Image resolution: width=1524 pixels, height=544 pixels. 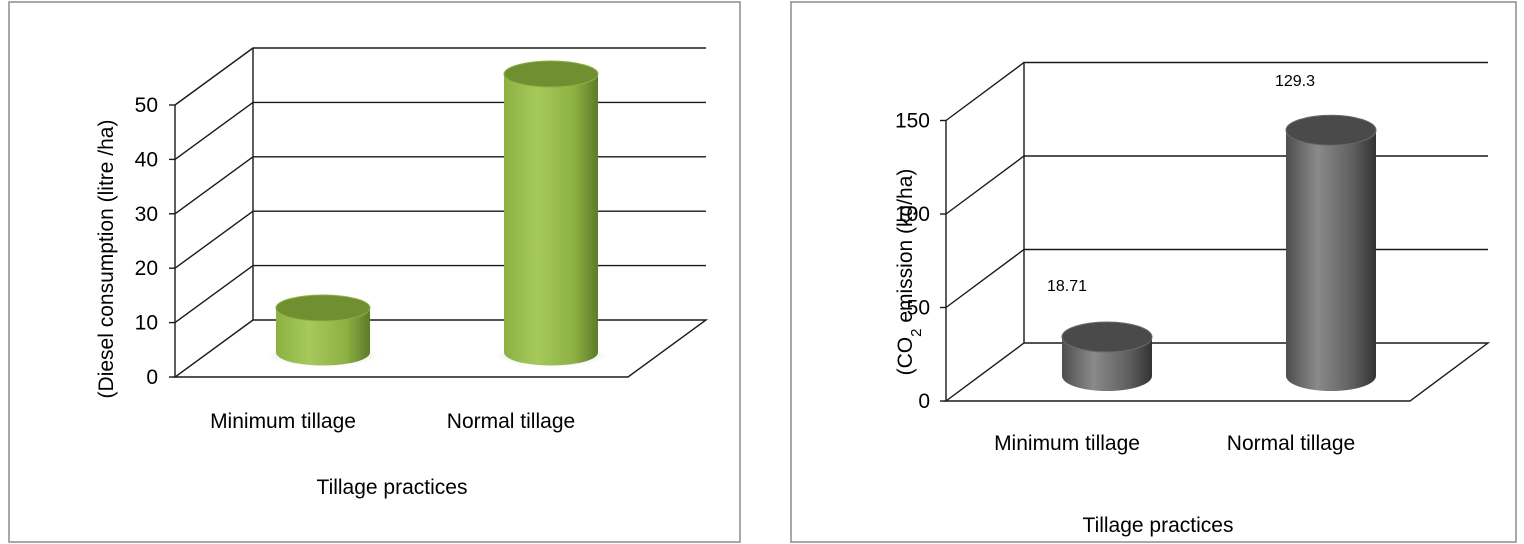 I want to click on y-tick-label: 40, so click(x=146, y=159).